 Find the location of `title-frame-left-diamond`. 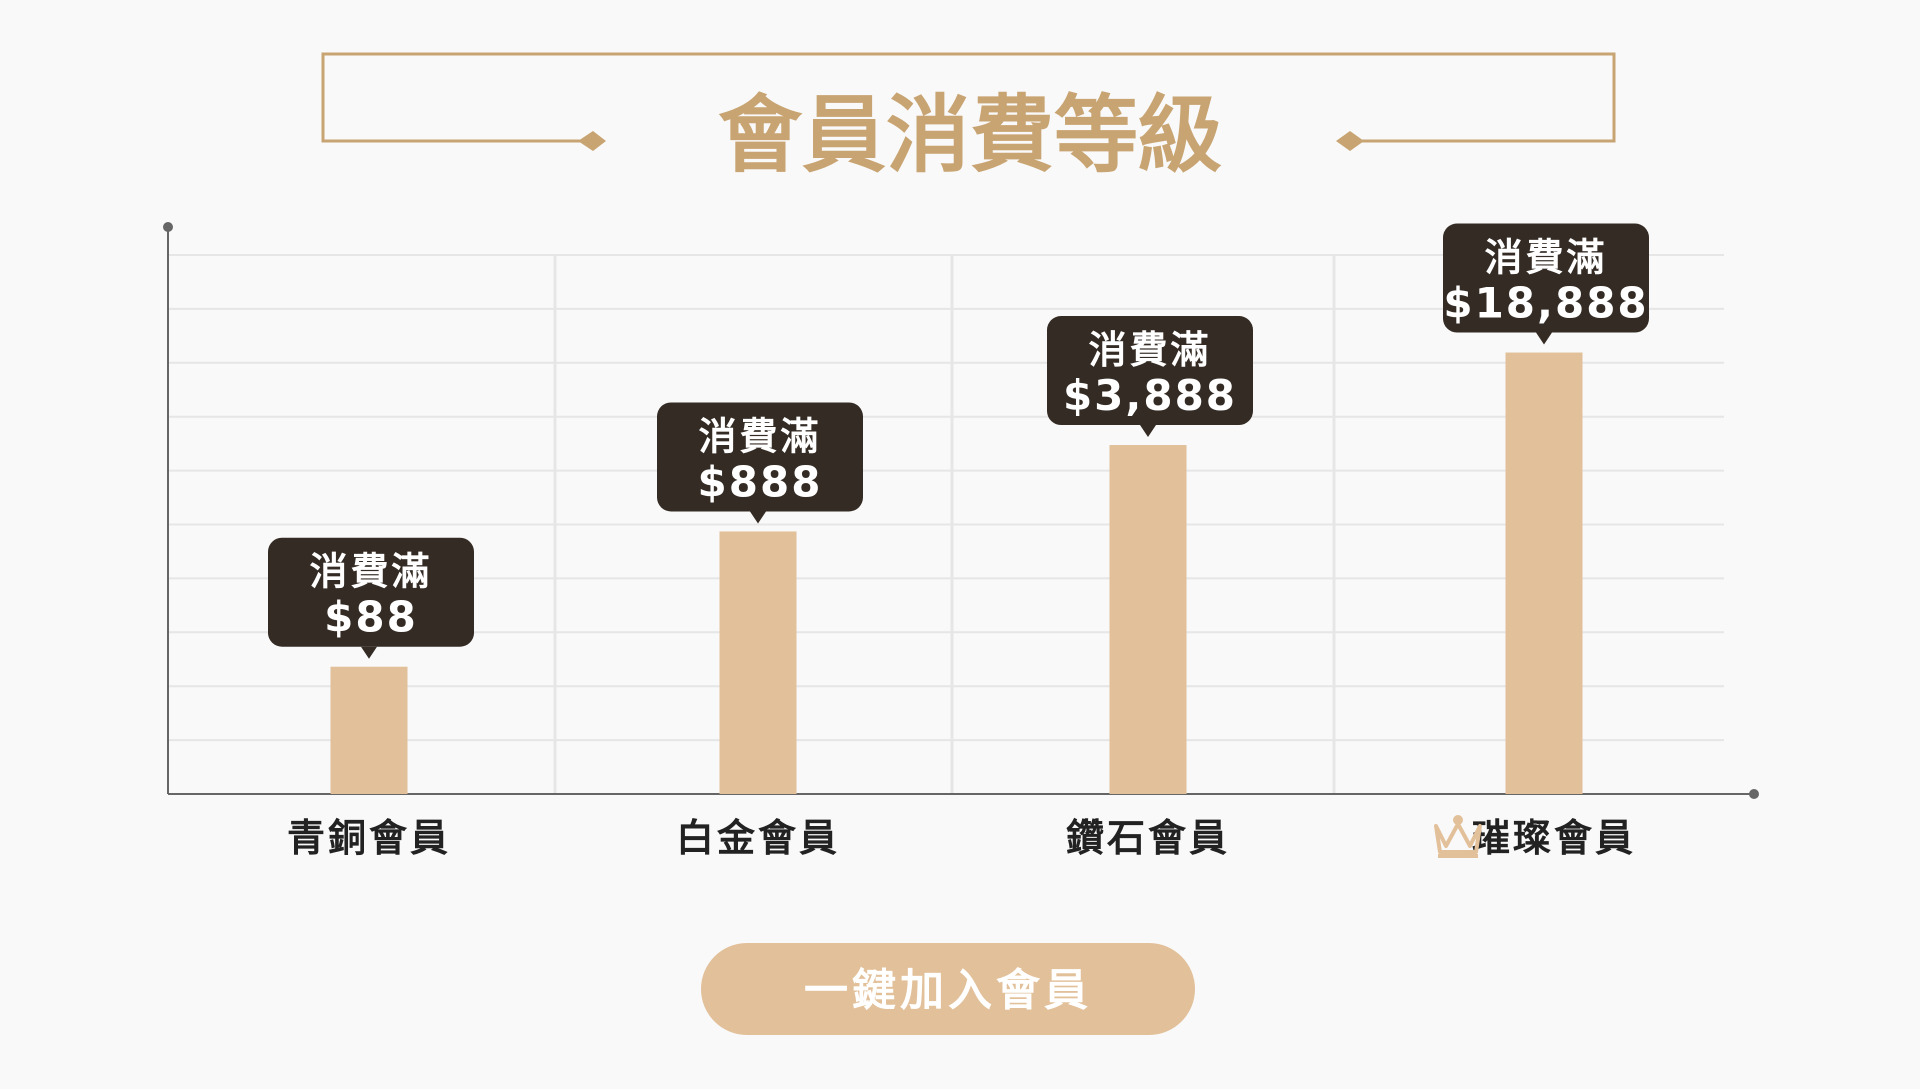

title-frame-left-diamond is located at coordinates (592, 141).